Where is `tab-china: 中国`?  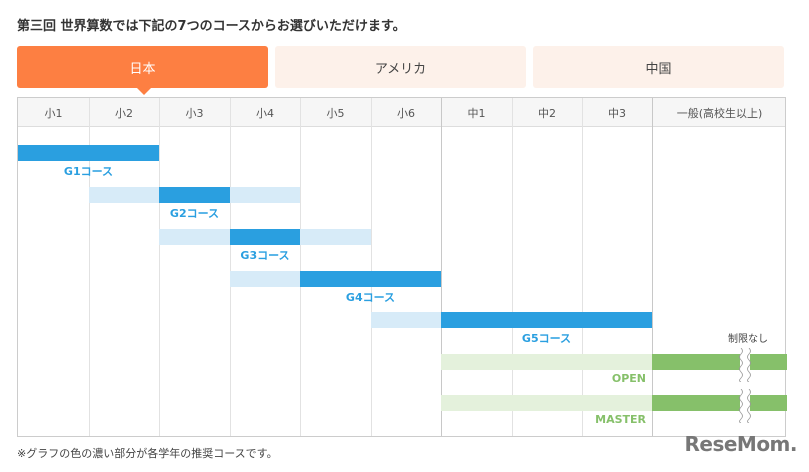 tab-china: 中国 is located at coordinates (658, 67).